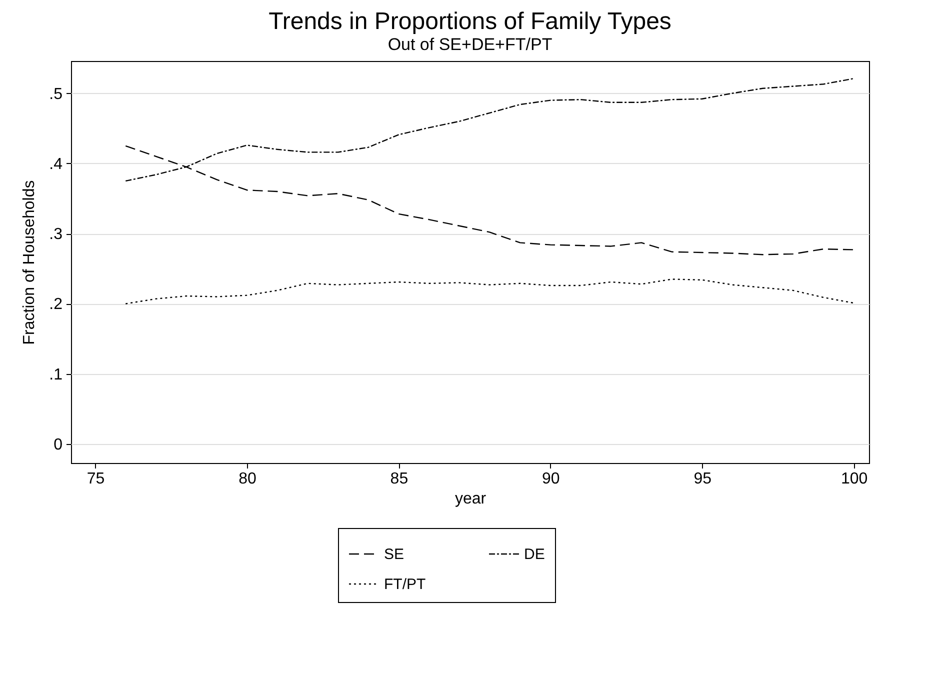 Image resolution: width=933 pixels, height=683 pixels. What do you see at coordinates (470, 21) in the screenshot?
I see `chart-title: Trends in Proportions of Family Types` at bounding box center [470, 21].